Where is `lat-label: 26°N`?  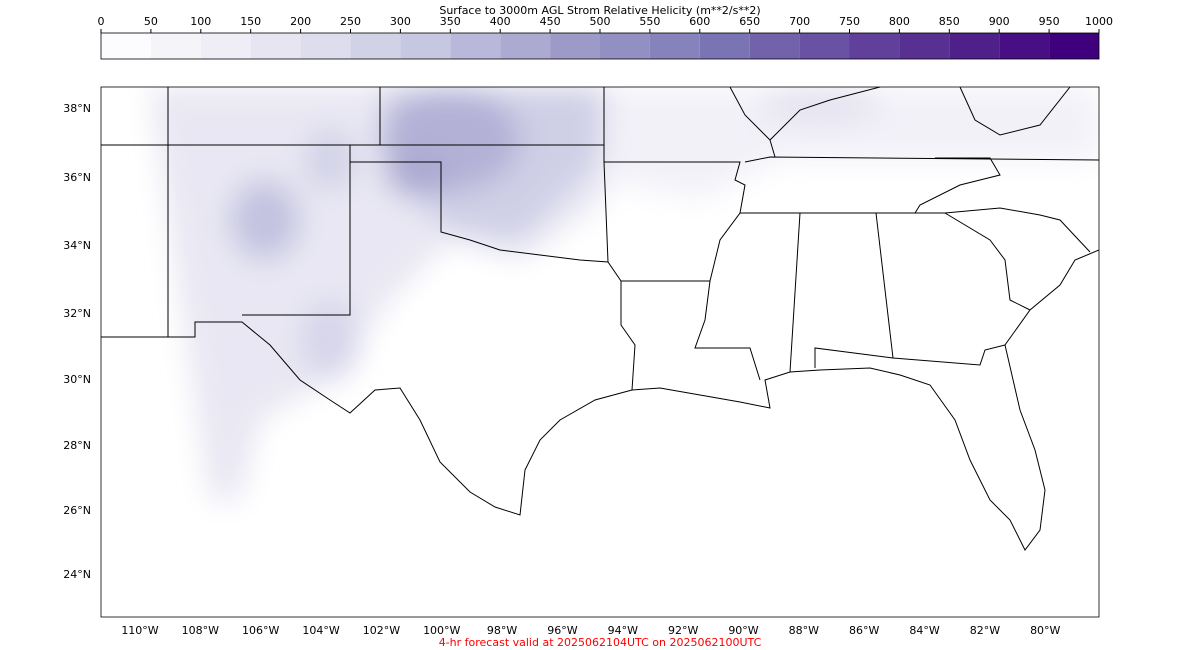 lat-label: 26°N is located at coordinates (77, 510).